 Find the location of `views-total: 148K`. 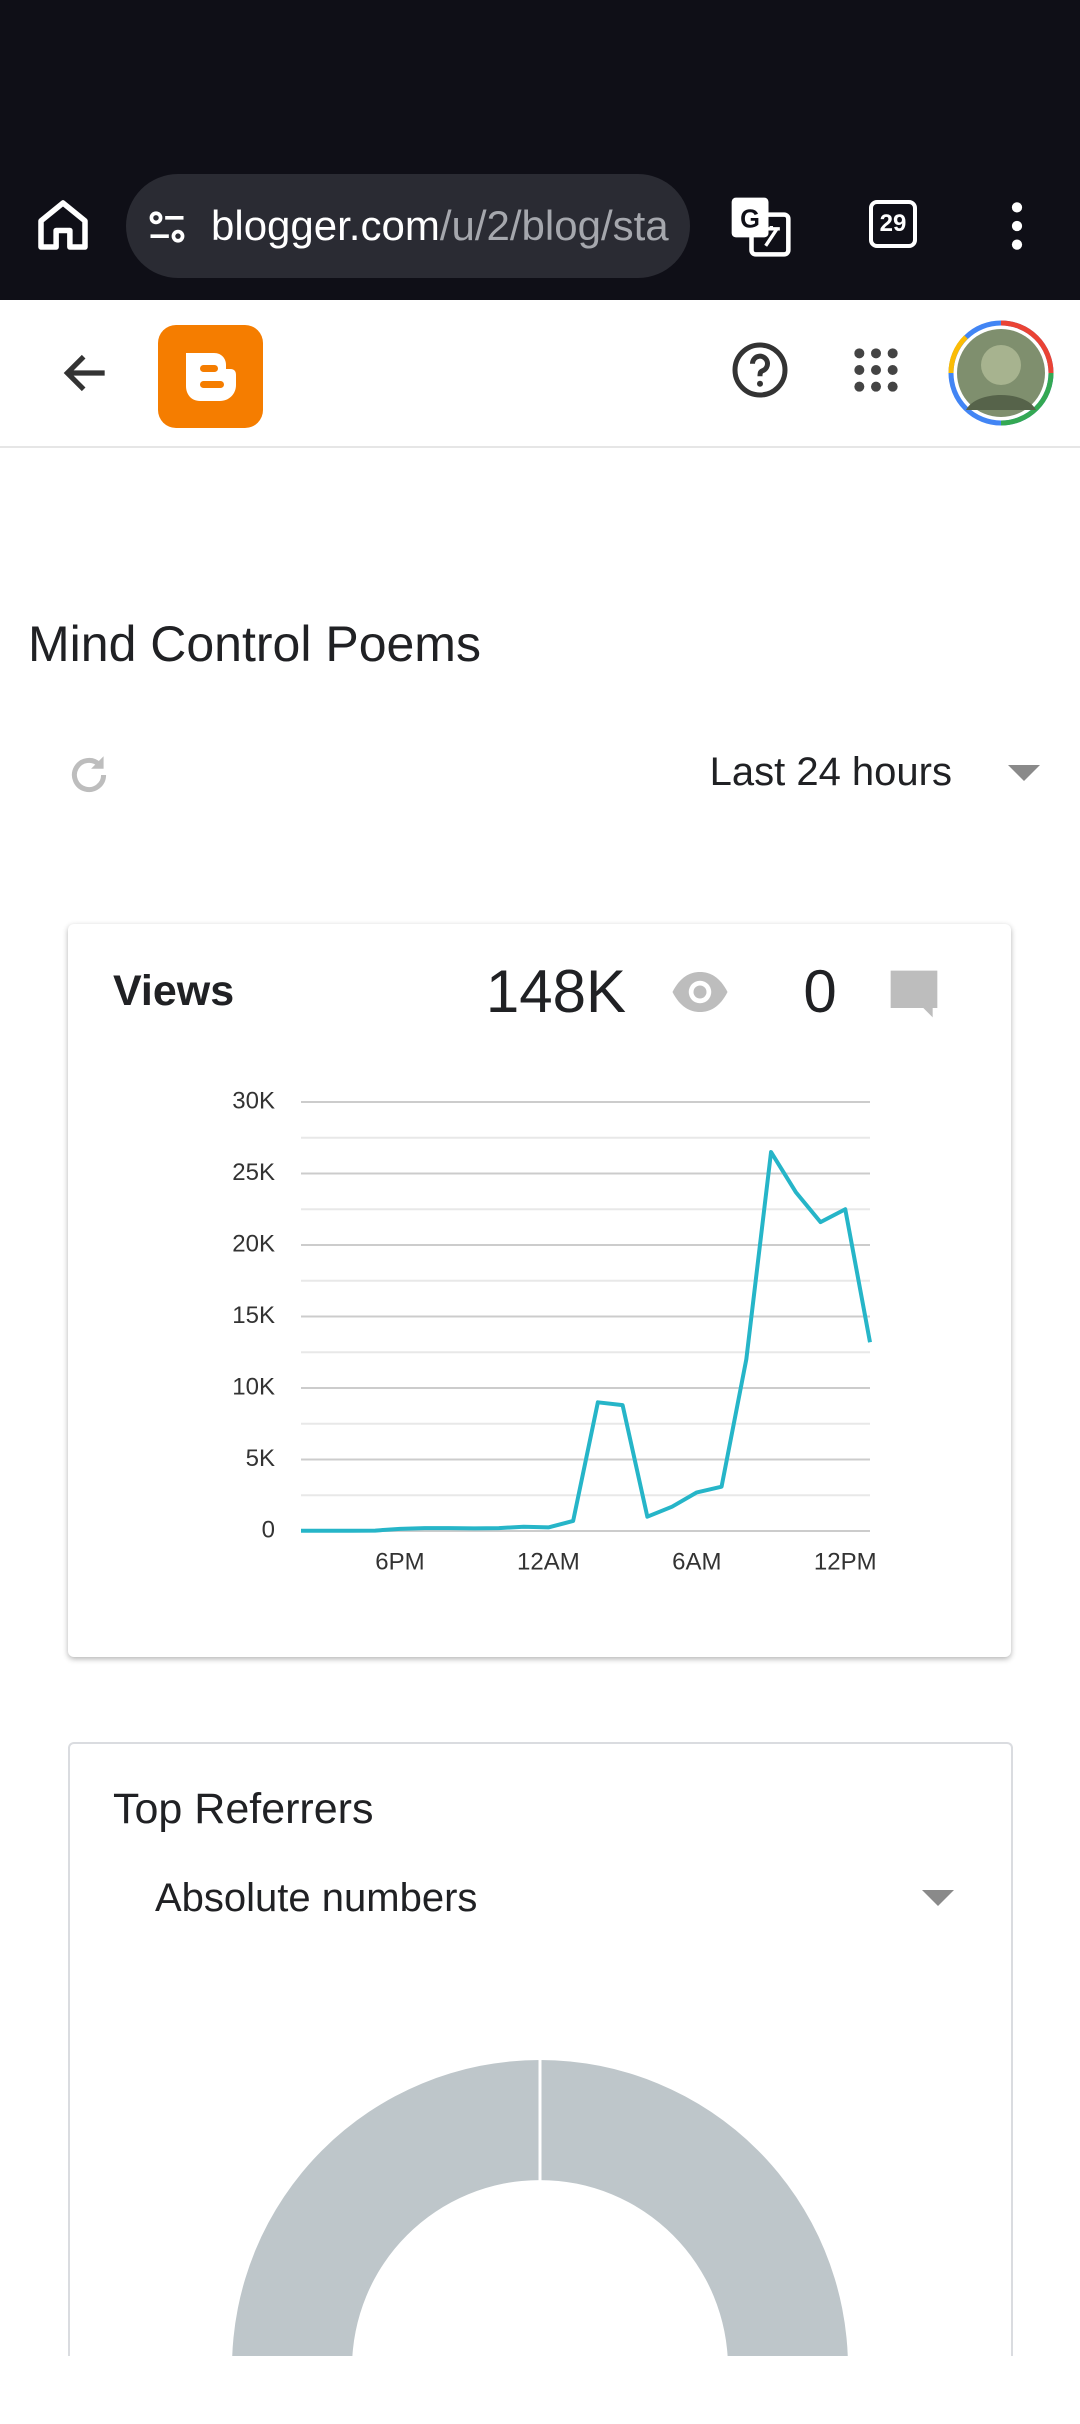

views-total: 148K is located at coordinates (555, 991).